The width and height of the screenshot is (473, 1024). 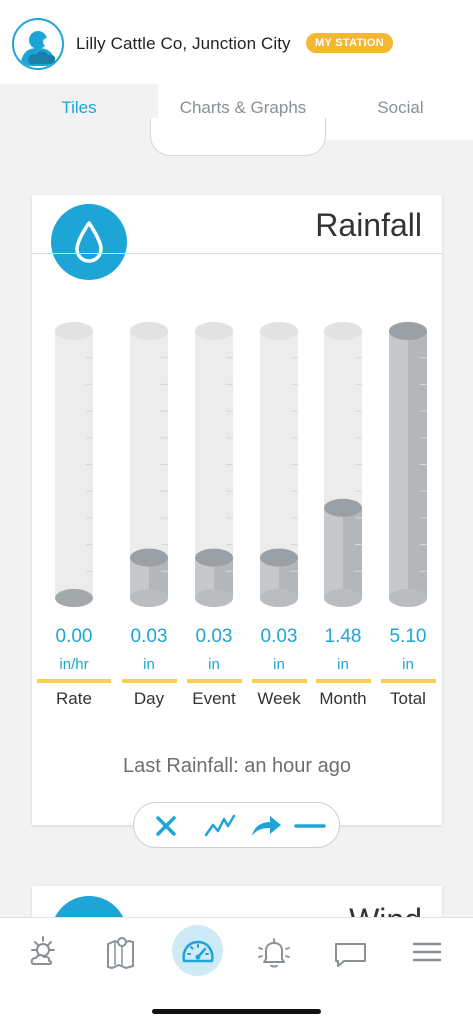 I want to click on home-indicator, so click(x=236, y=1011).